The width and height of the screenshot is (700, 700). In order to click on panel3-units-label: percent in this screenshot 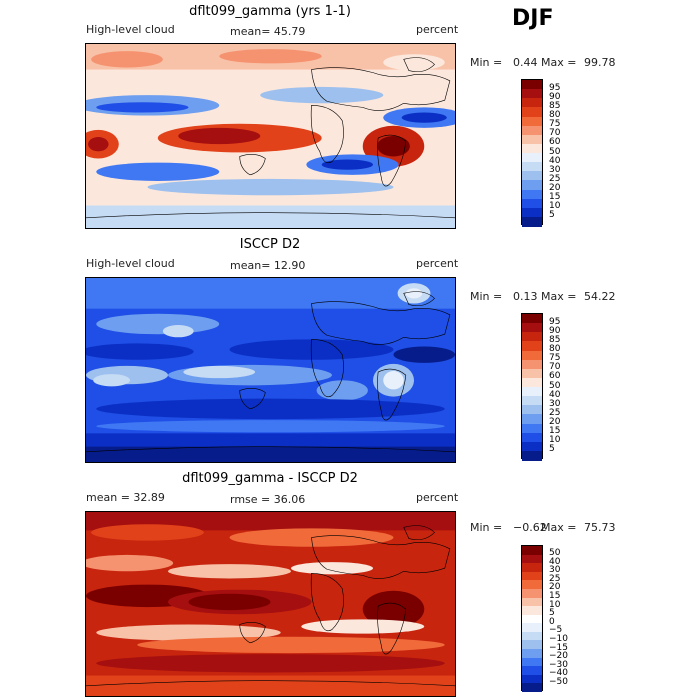, I will do `click(437, 497)`.